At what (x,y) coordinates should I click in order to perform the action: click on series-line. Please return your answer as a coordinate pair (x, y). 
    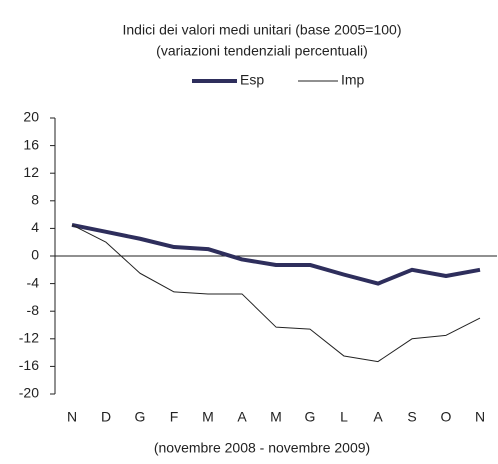
    Looking at the image, I should click on (276, 254).